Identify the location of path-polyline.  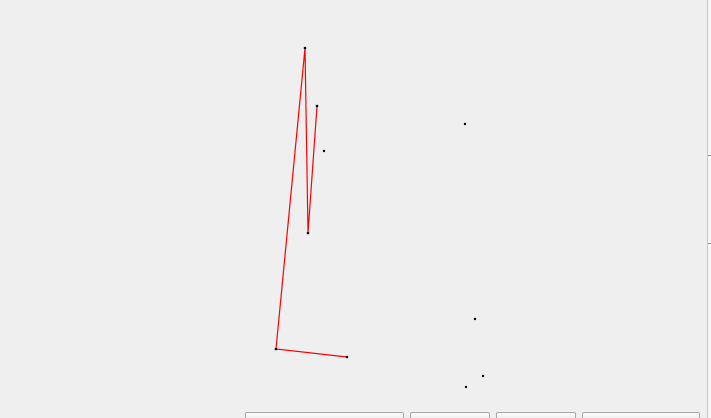
(311, 202).